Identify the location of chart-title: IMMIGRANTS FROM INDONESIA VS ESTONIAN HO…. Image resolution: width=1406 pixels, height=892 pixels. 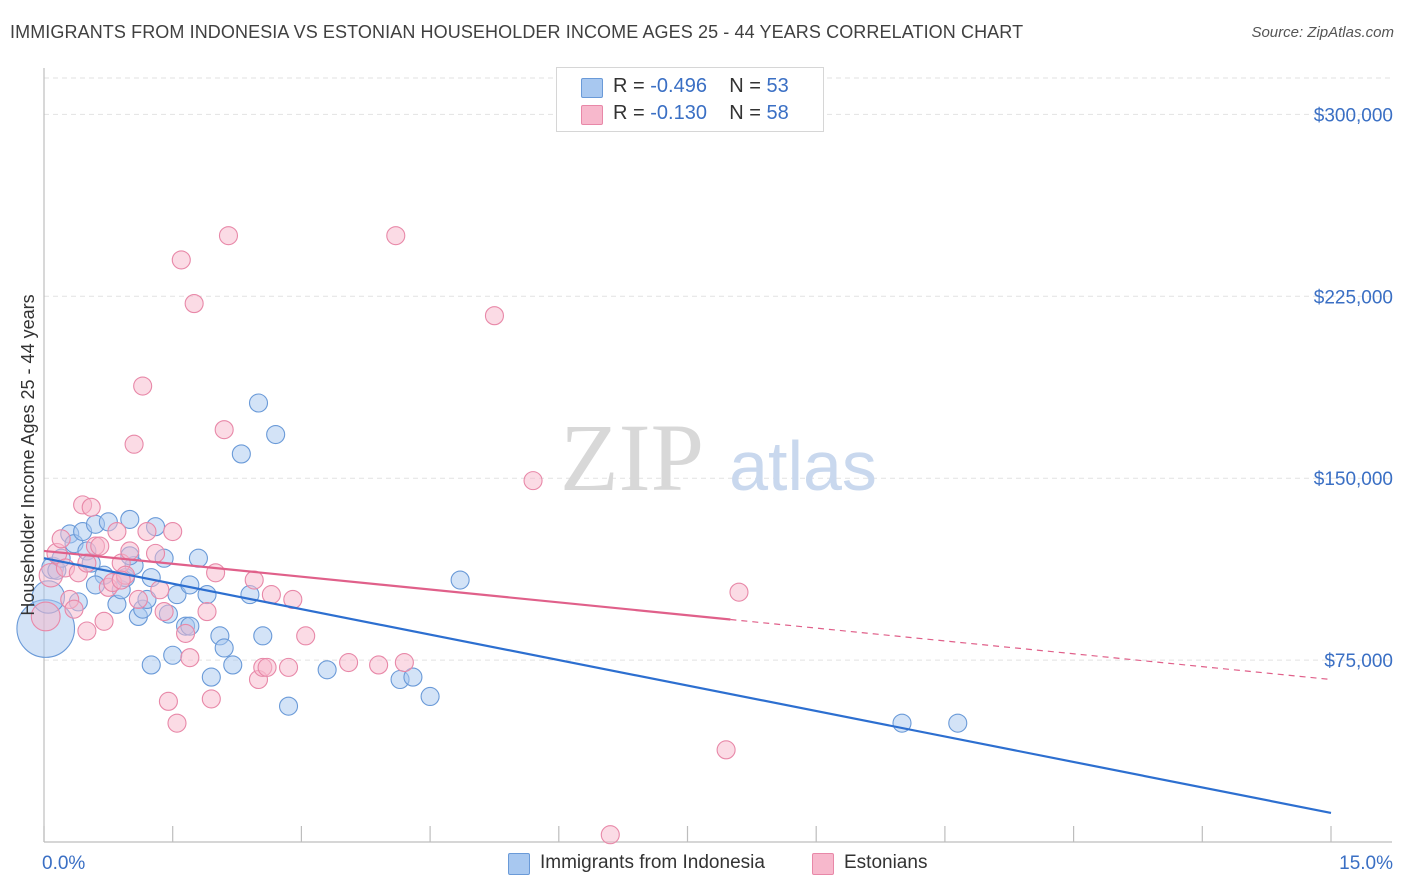
(517, 32).